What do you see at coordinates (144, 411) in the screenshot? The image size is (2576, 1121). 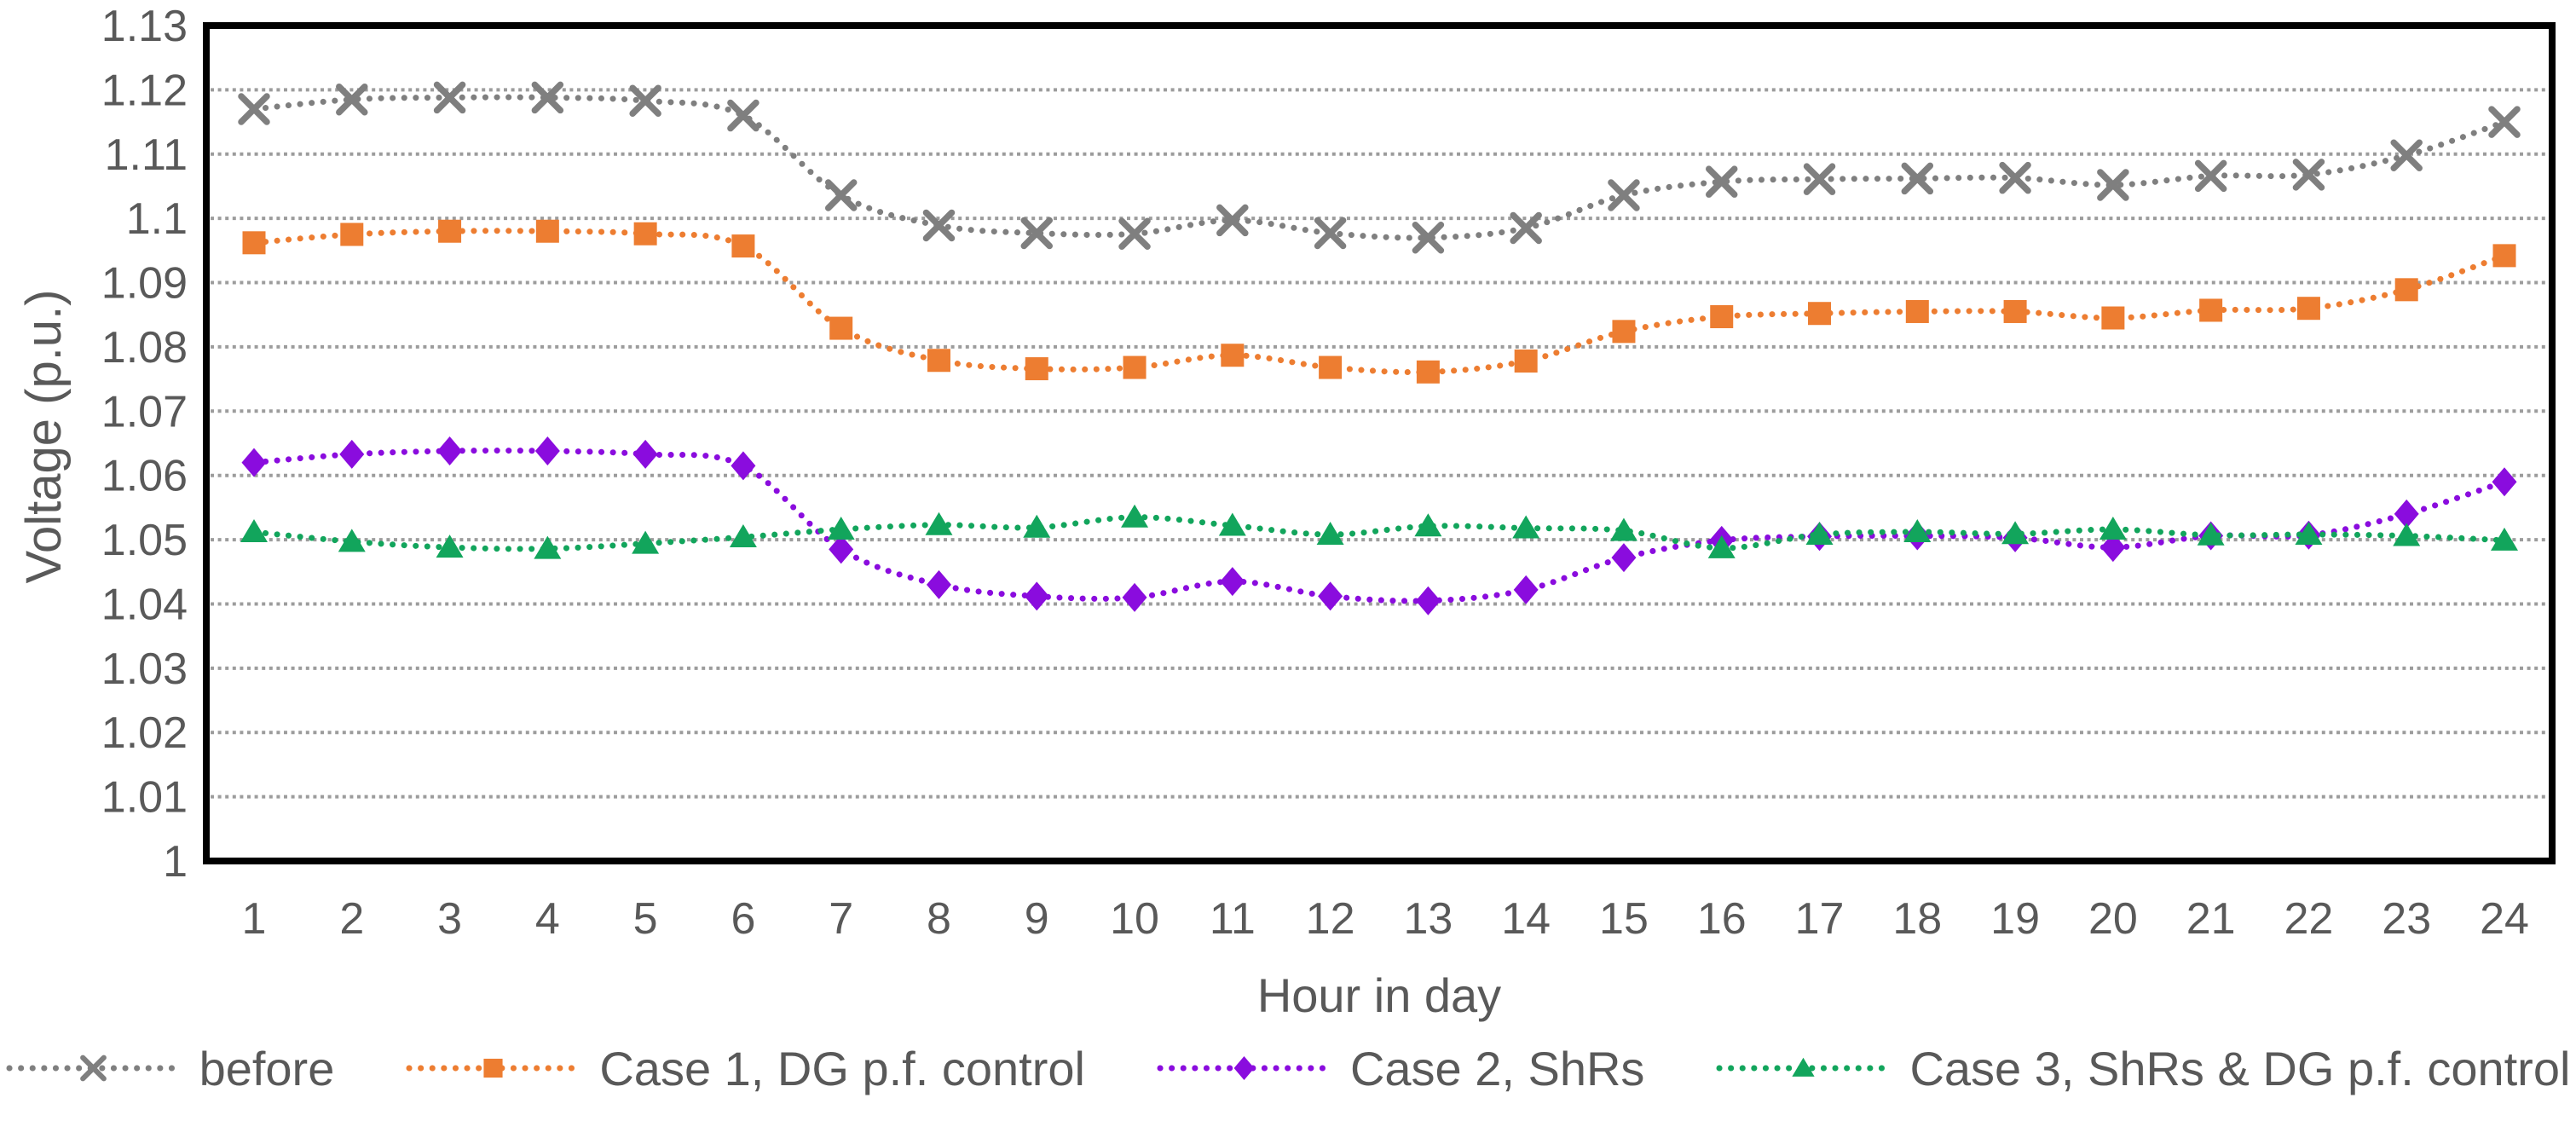 I see `y-tick-label-1.07: 1.07` at bounding box center [144, 411].